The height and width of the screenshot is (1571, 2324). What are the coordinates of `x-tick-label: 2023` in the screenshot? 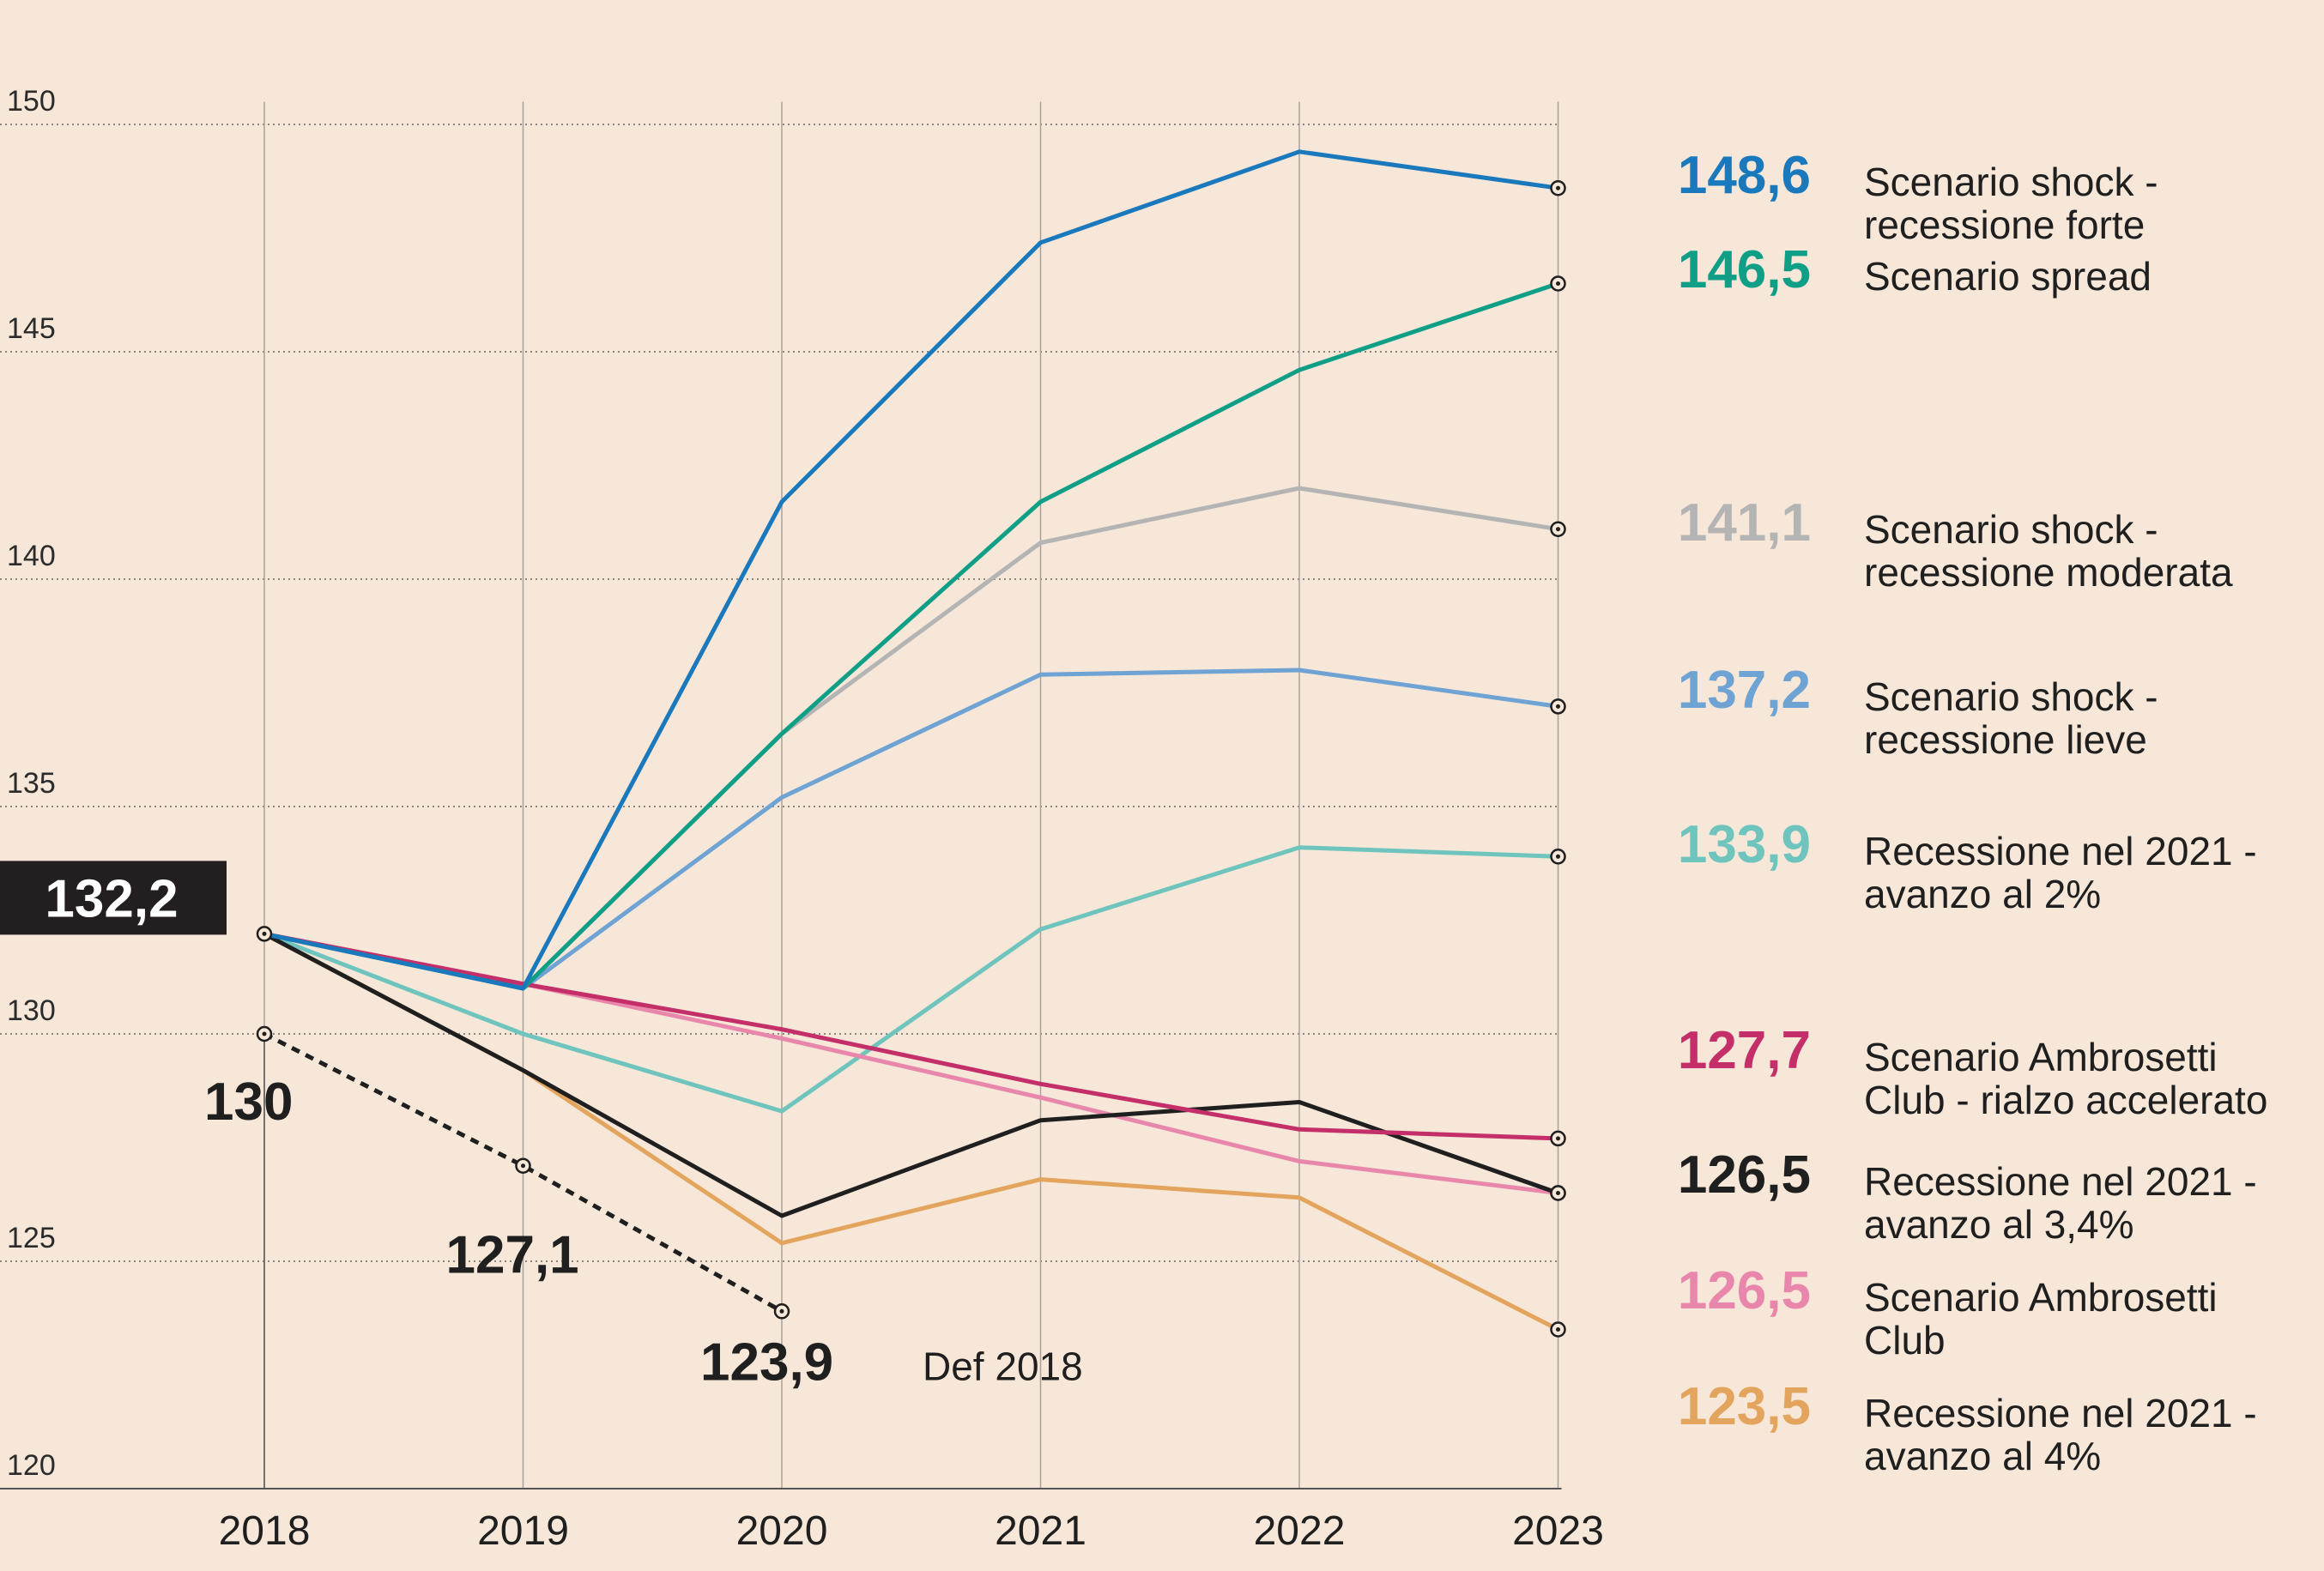 It's located at (1558, 1531).